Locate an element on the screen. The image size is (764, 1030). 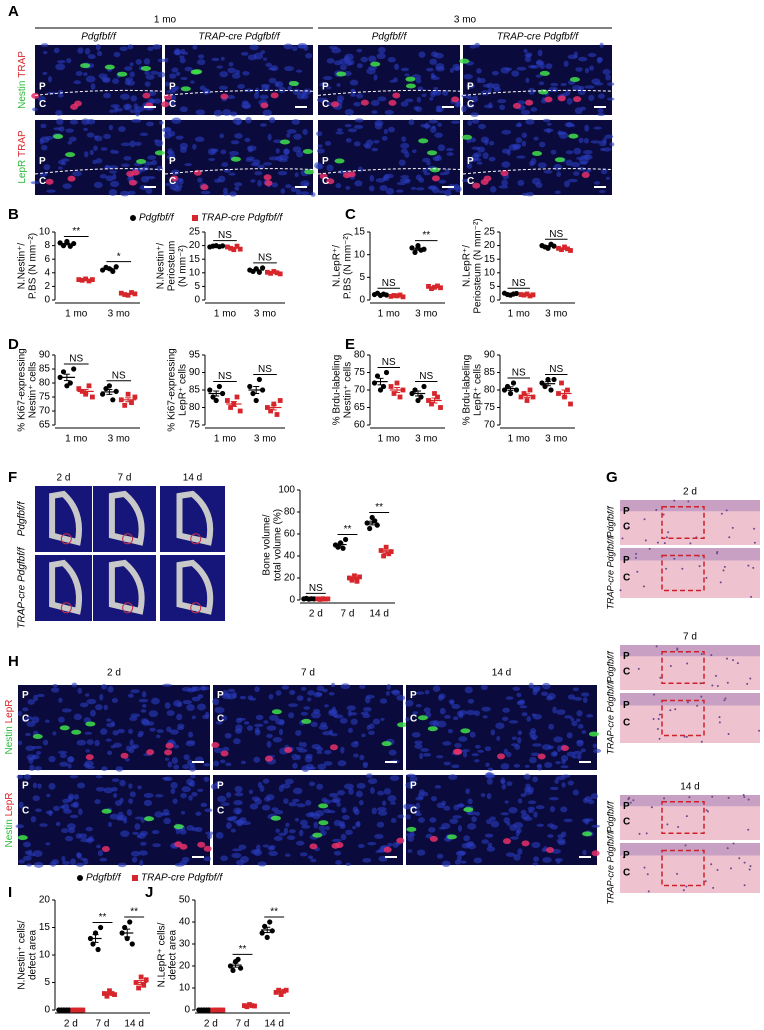
green-cell is located at coordinates (64, 728).